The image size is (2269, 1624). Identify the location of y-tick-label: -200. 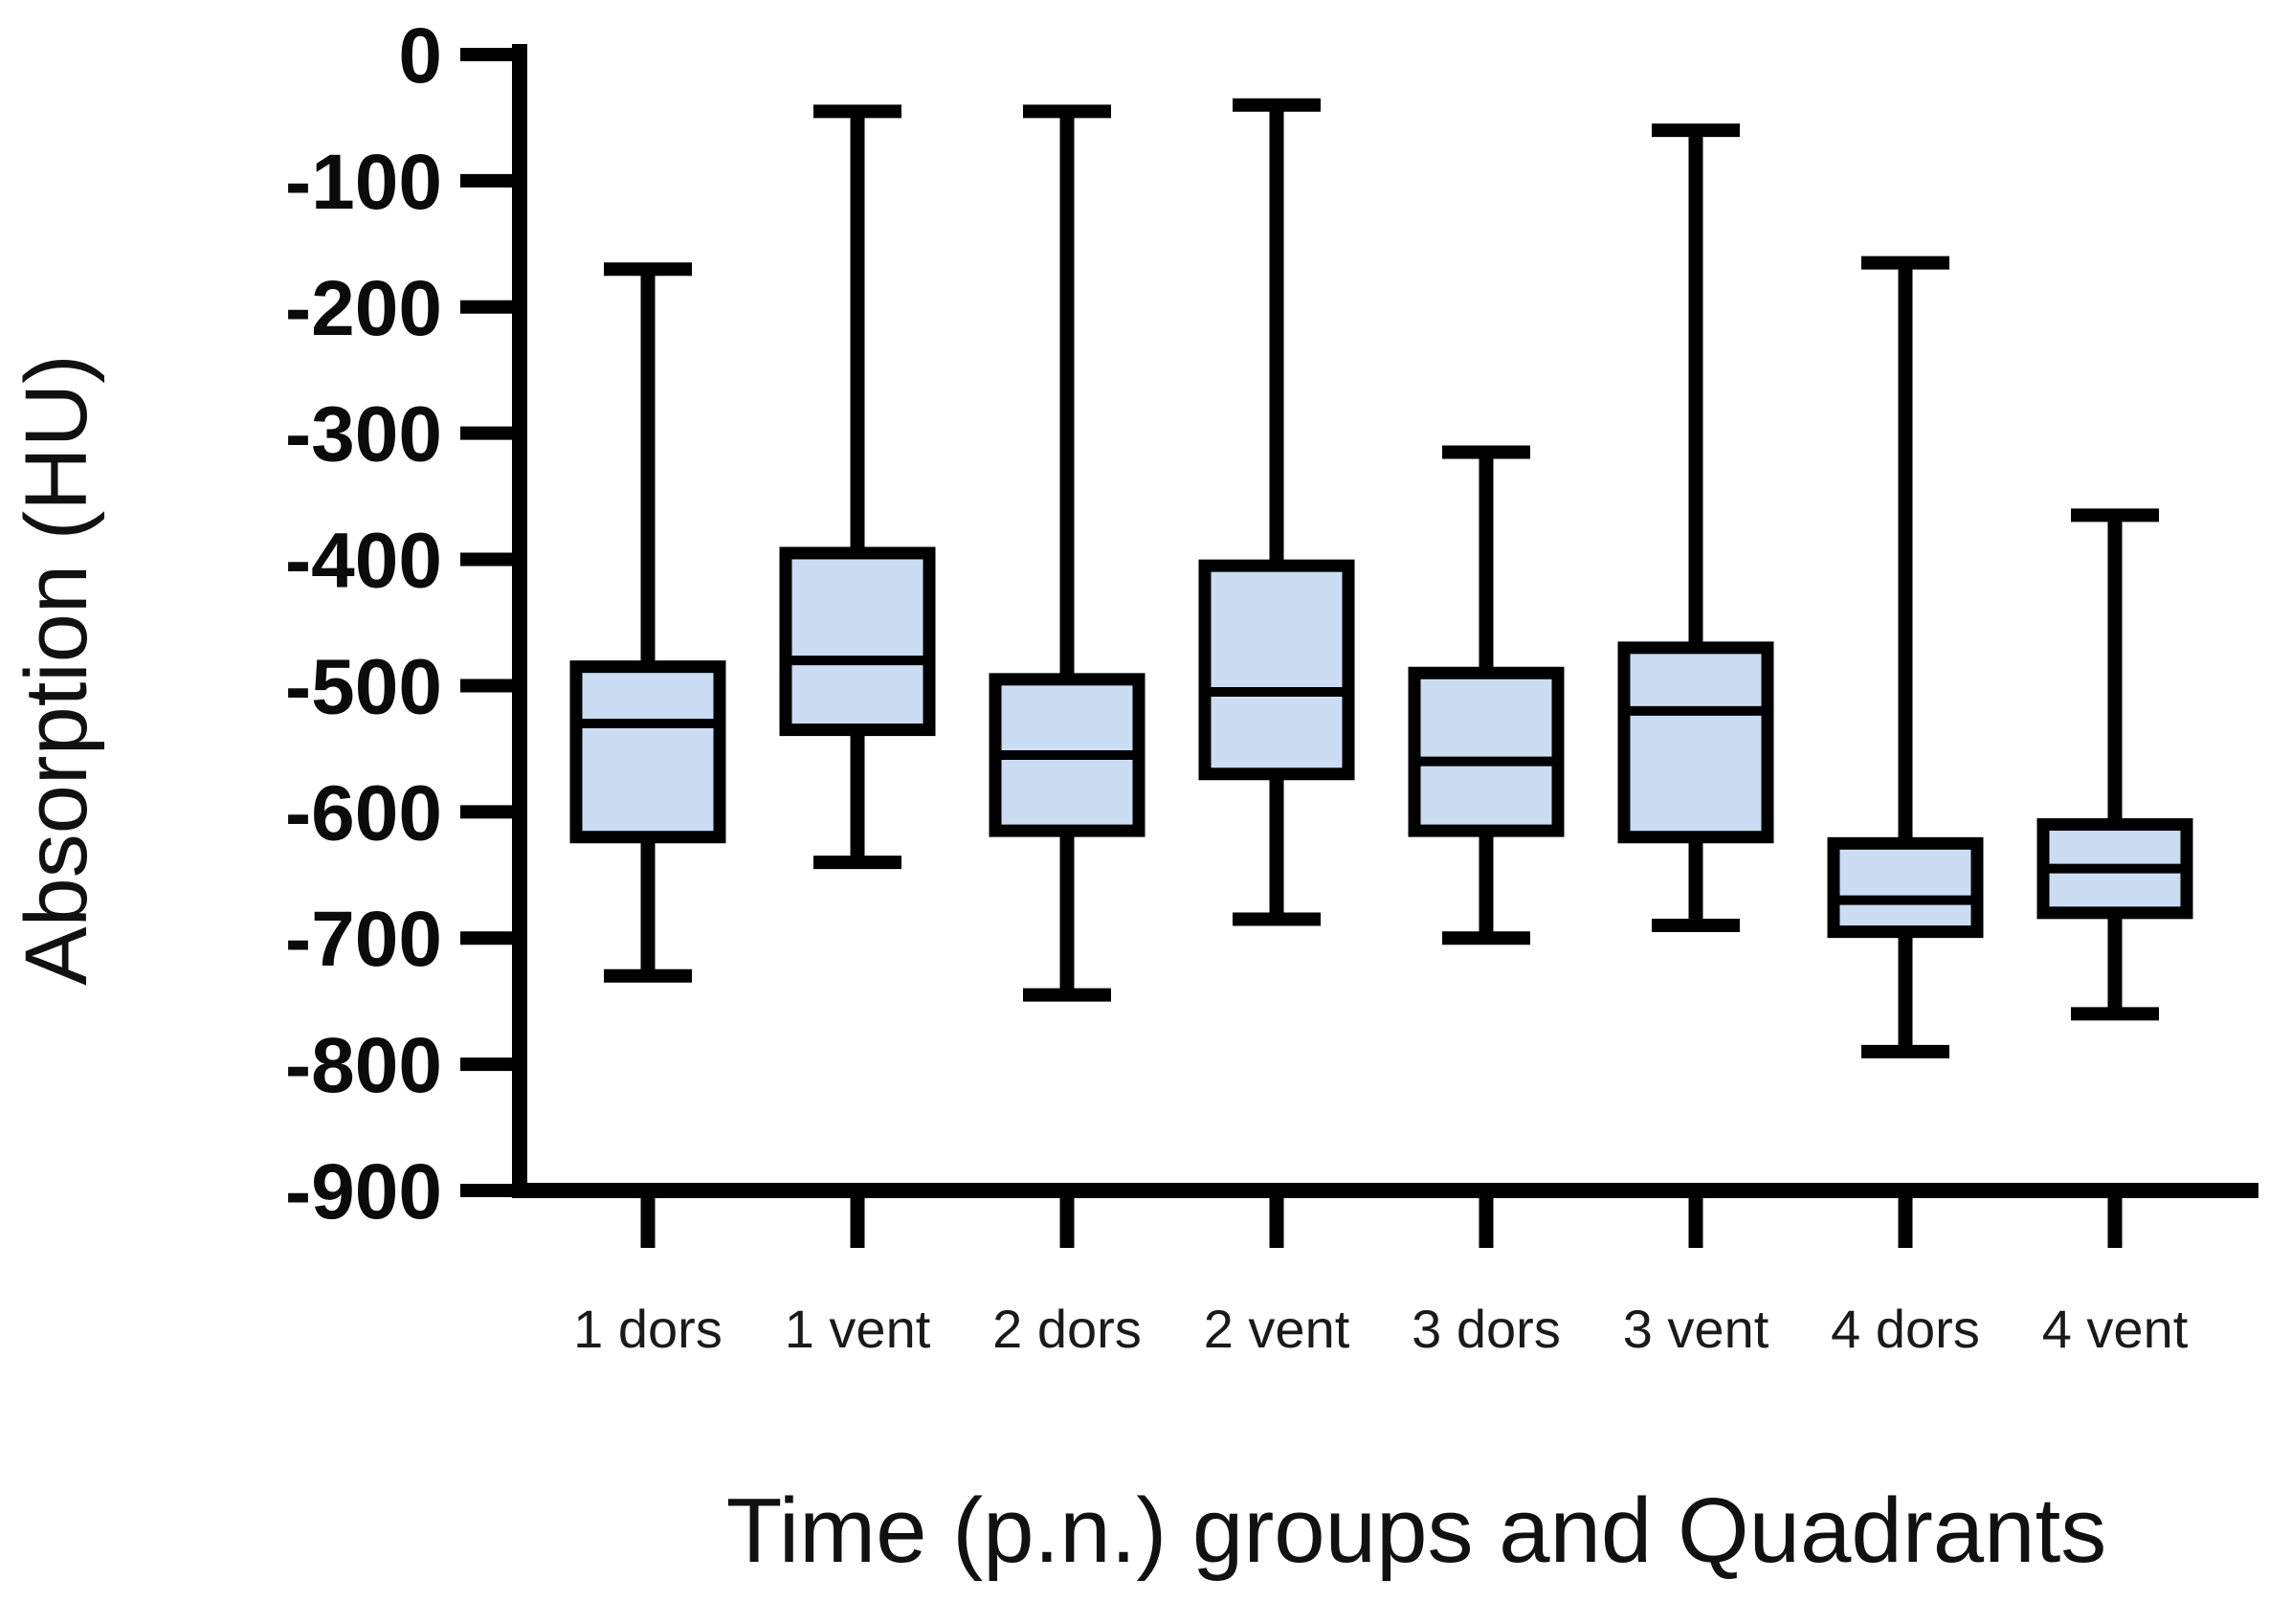
(363, 308).